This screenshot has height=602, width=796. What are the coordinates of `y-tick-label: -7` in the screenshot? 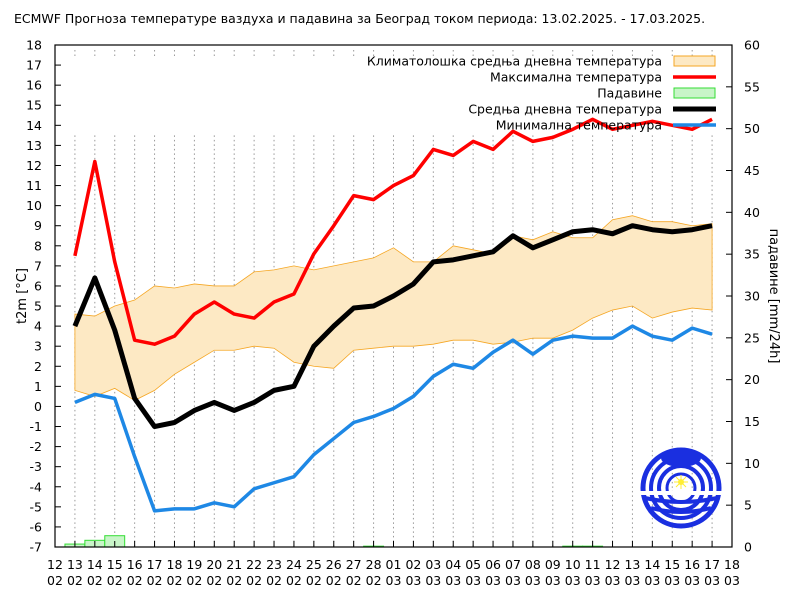 It's located at (36, 547).